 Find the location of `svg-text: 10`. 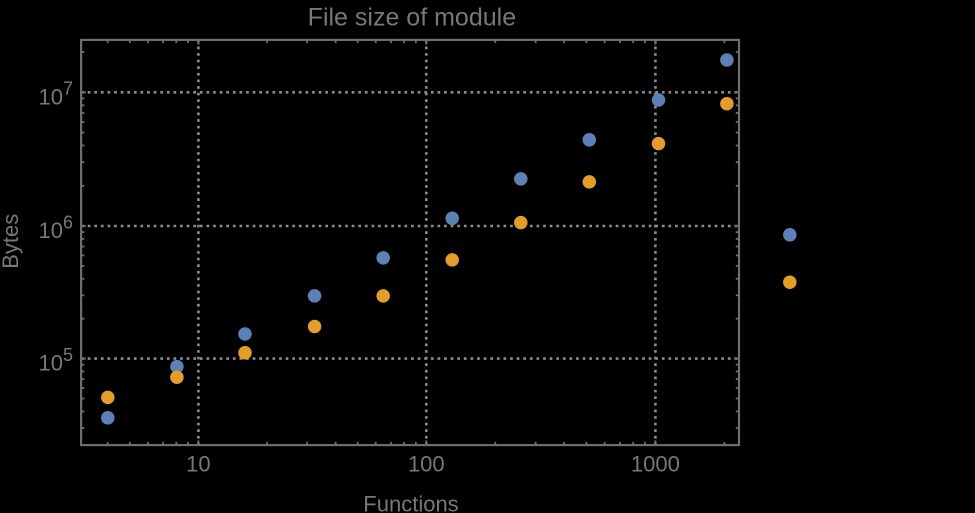

svg-text: 10 is located at coordinates (198, 464).